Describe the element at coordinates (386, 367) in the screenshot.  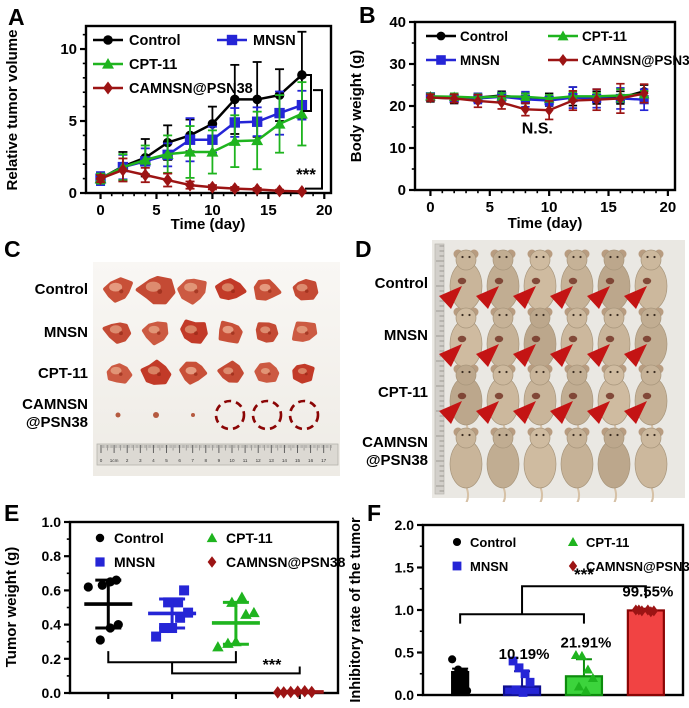
I see `mice-photo-row-labels: Control MNSN CPT-11 CAMNSN @PSN38` at that location.